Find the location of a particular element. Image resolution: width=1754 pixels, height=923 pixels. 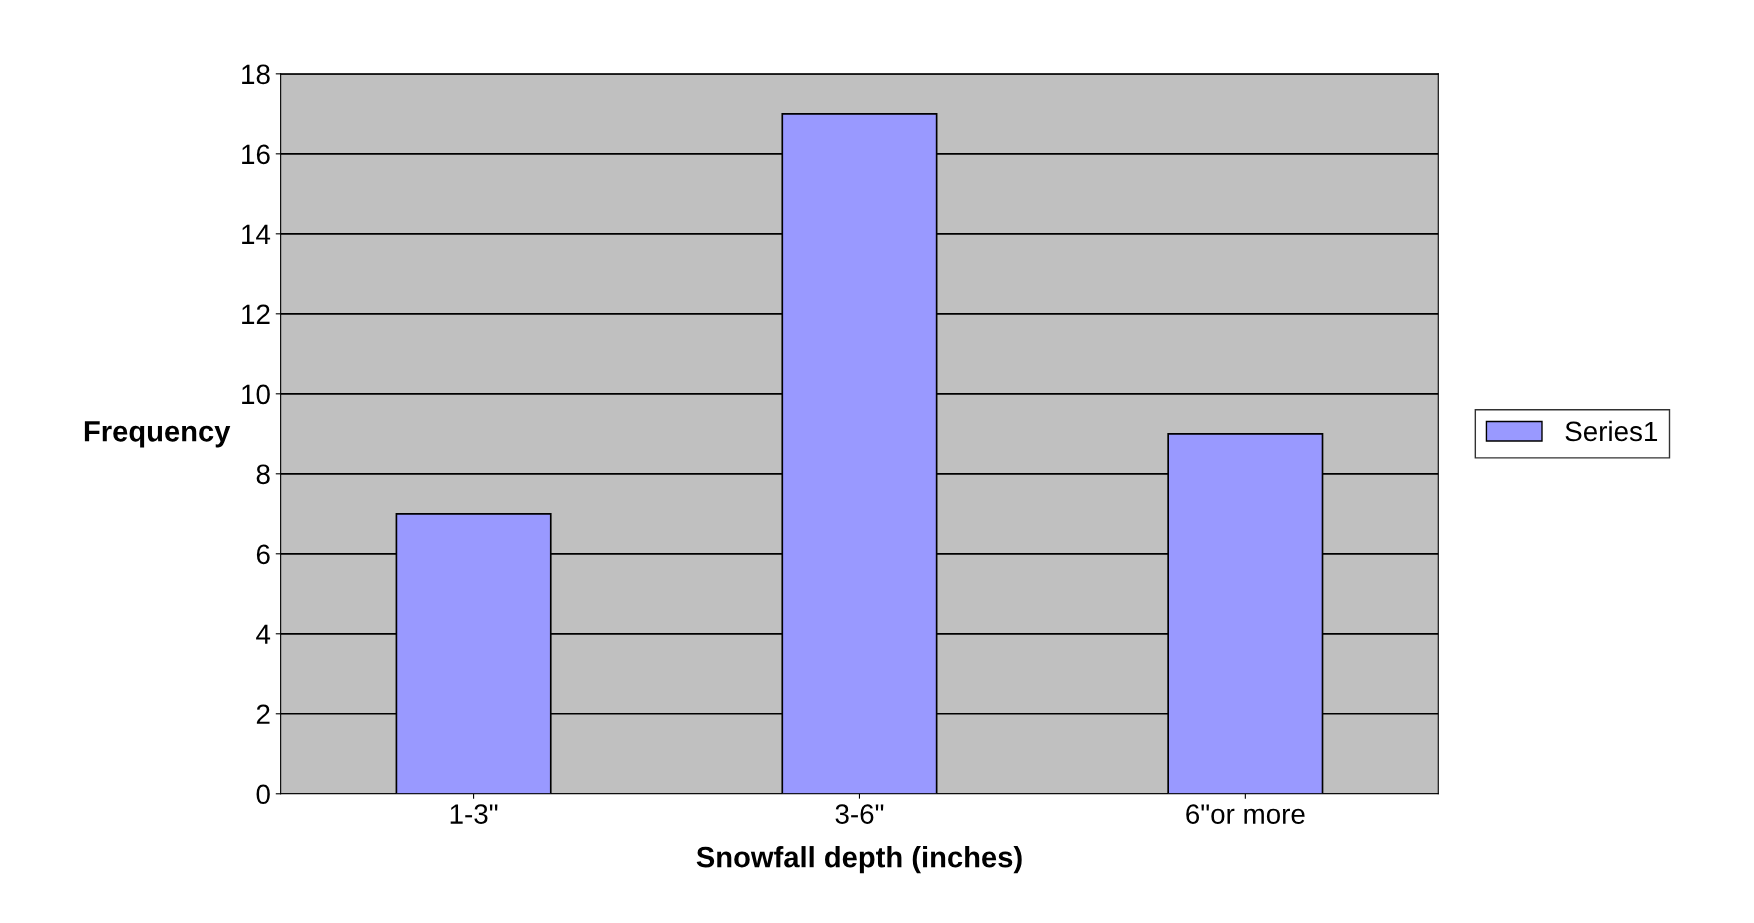

y-tick-label: 18 is located at coordinates (256, 74).